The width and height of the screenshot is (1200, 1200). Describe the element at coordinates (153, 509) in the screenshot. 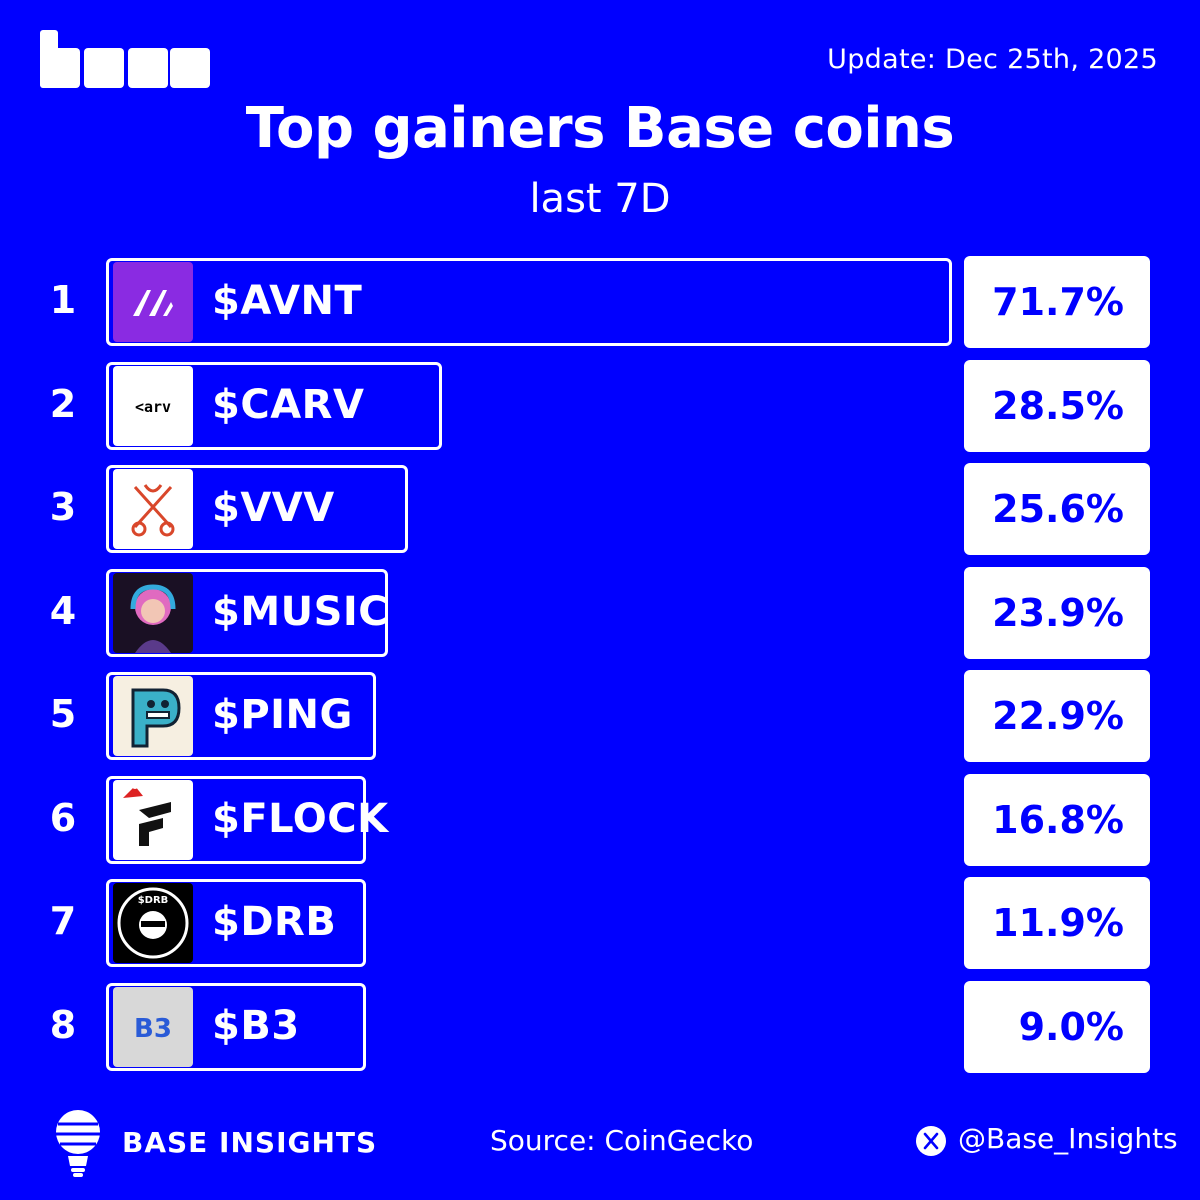

I see `vvv-icon` at that location.